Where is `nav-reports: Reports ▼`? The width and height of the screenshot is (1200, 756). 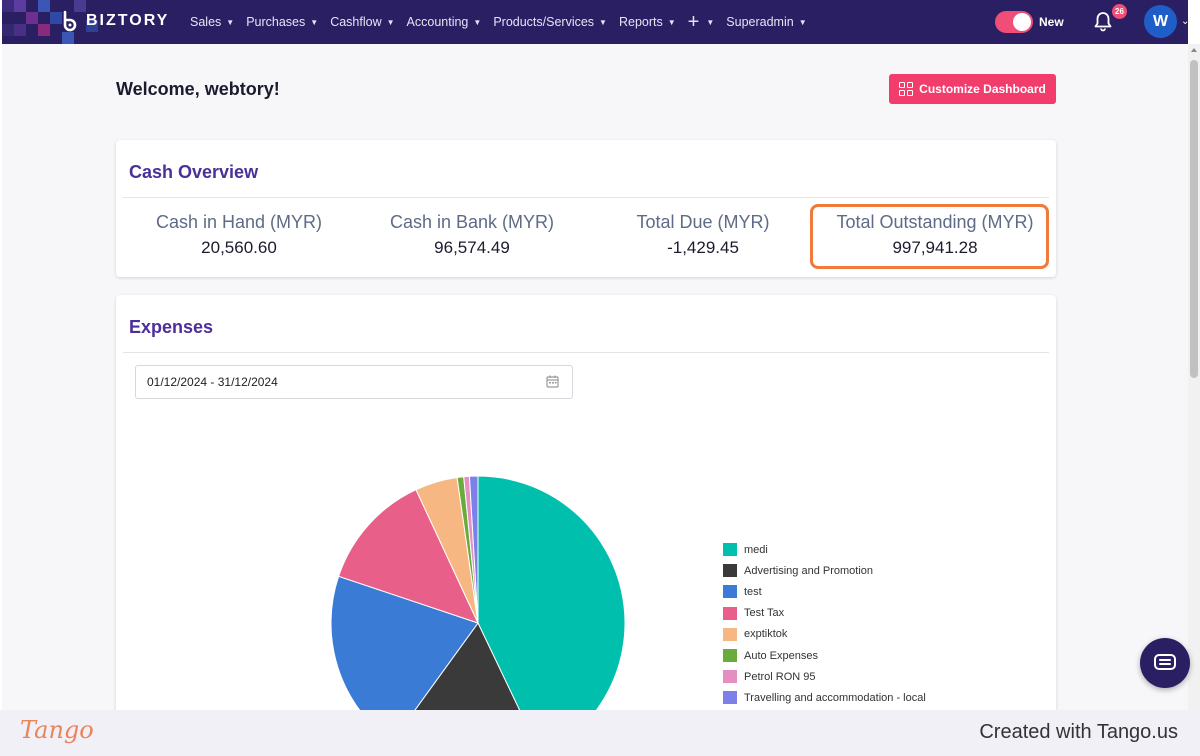 nav-reports: Reports ▼ is located at coordinates (647, 22).